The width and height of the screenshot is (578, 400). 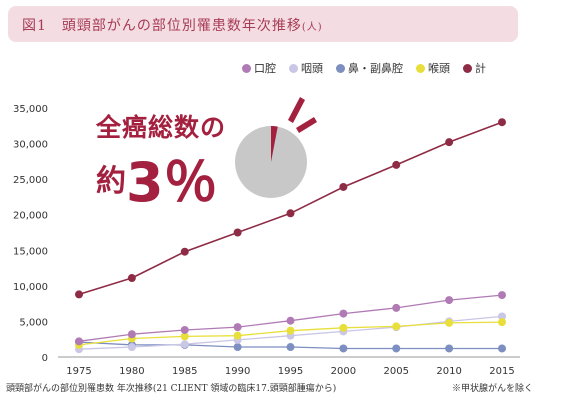 I want to click on legend-item-oral: 口腔, so click(x=259, y=68).